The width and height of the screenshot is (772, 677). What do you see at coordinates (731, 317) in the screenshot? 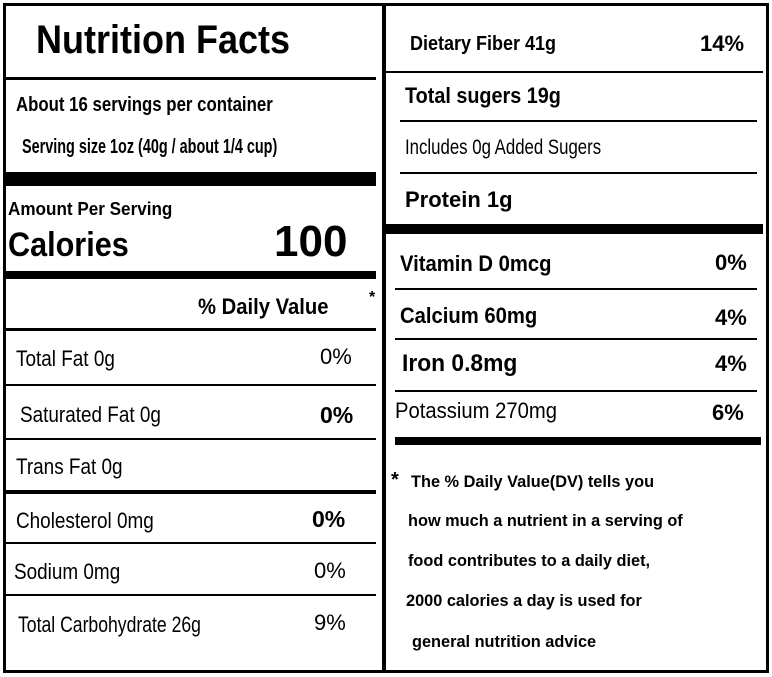
I see `calcium-pct: 4%` at bounding box center [731, 317].